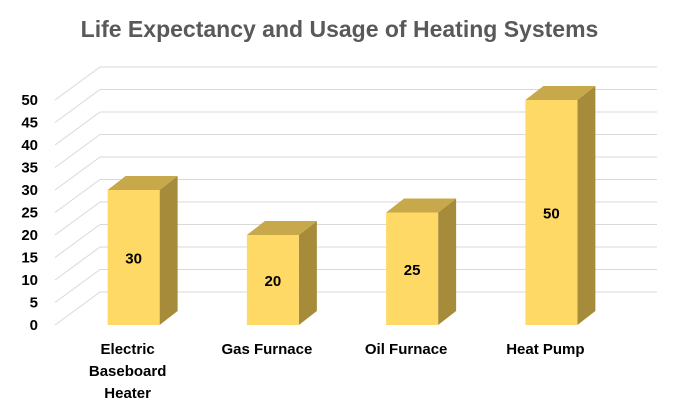 This screenshot has height=409, width=679. I want to click on x-tick-label-line: Gas Furnace, so click(266, 349).